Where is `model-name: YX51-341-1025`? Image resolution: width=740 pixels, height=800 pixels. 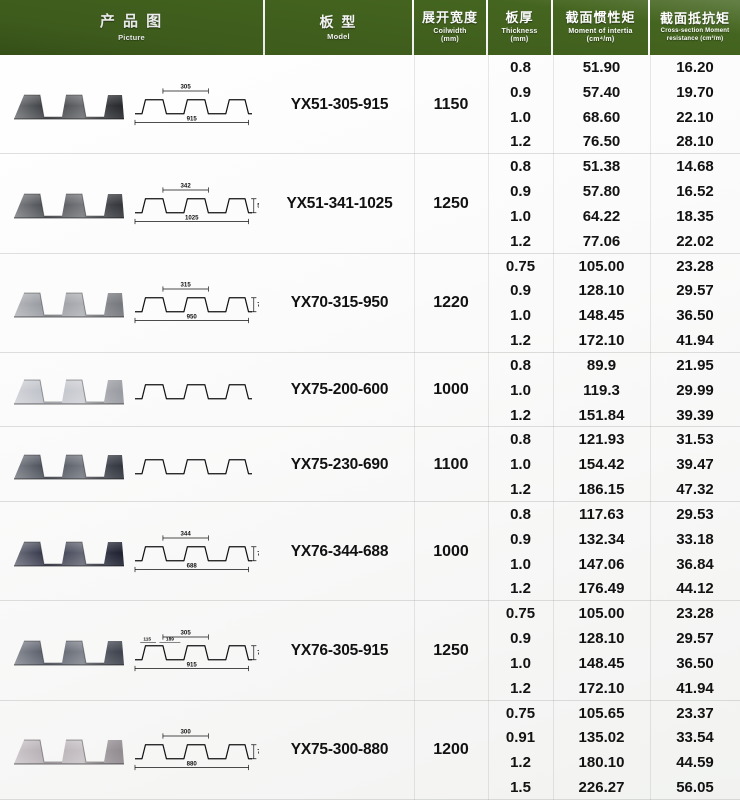 model-name: YX51-341-1025 is located at coordinates (339, 203).